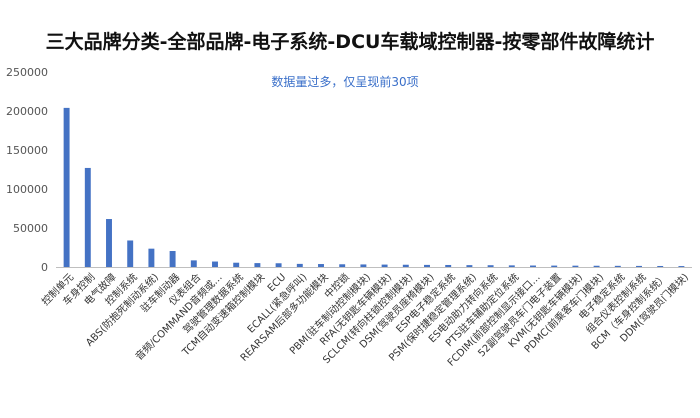  I want to click on y-tick-label: 250000, so click(27, 72).